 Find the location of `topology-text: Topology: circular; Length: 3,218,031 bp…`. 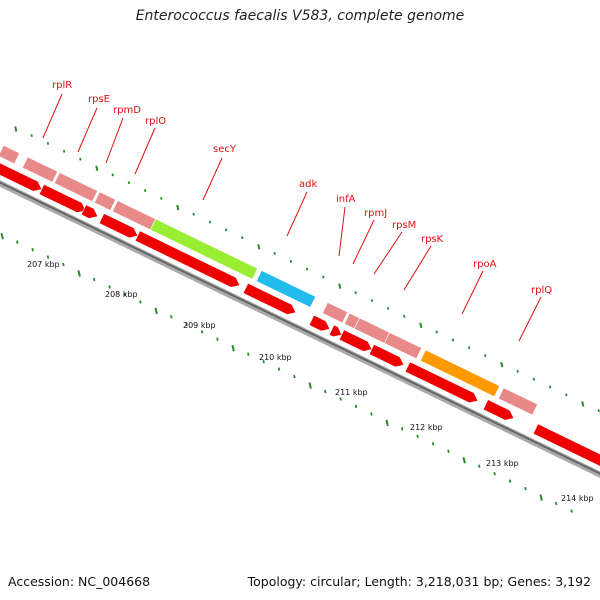

topology-text: Topology: circular; Length: 3,218,031 bp… is located at coordinates (419, 581).